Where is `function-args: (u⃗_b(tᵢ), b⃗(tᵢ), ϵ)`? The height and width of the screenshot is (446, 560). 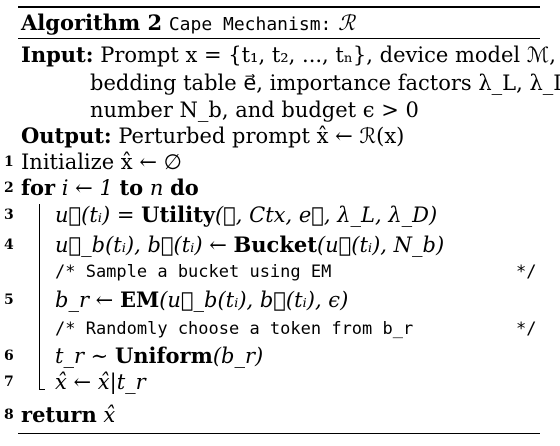
function-args: (u⃗_b(tᵢ), b⃗(tᵢ), ϵ) is located at coordinates (254, 300).